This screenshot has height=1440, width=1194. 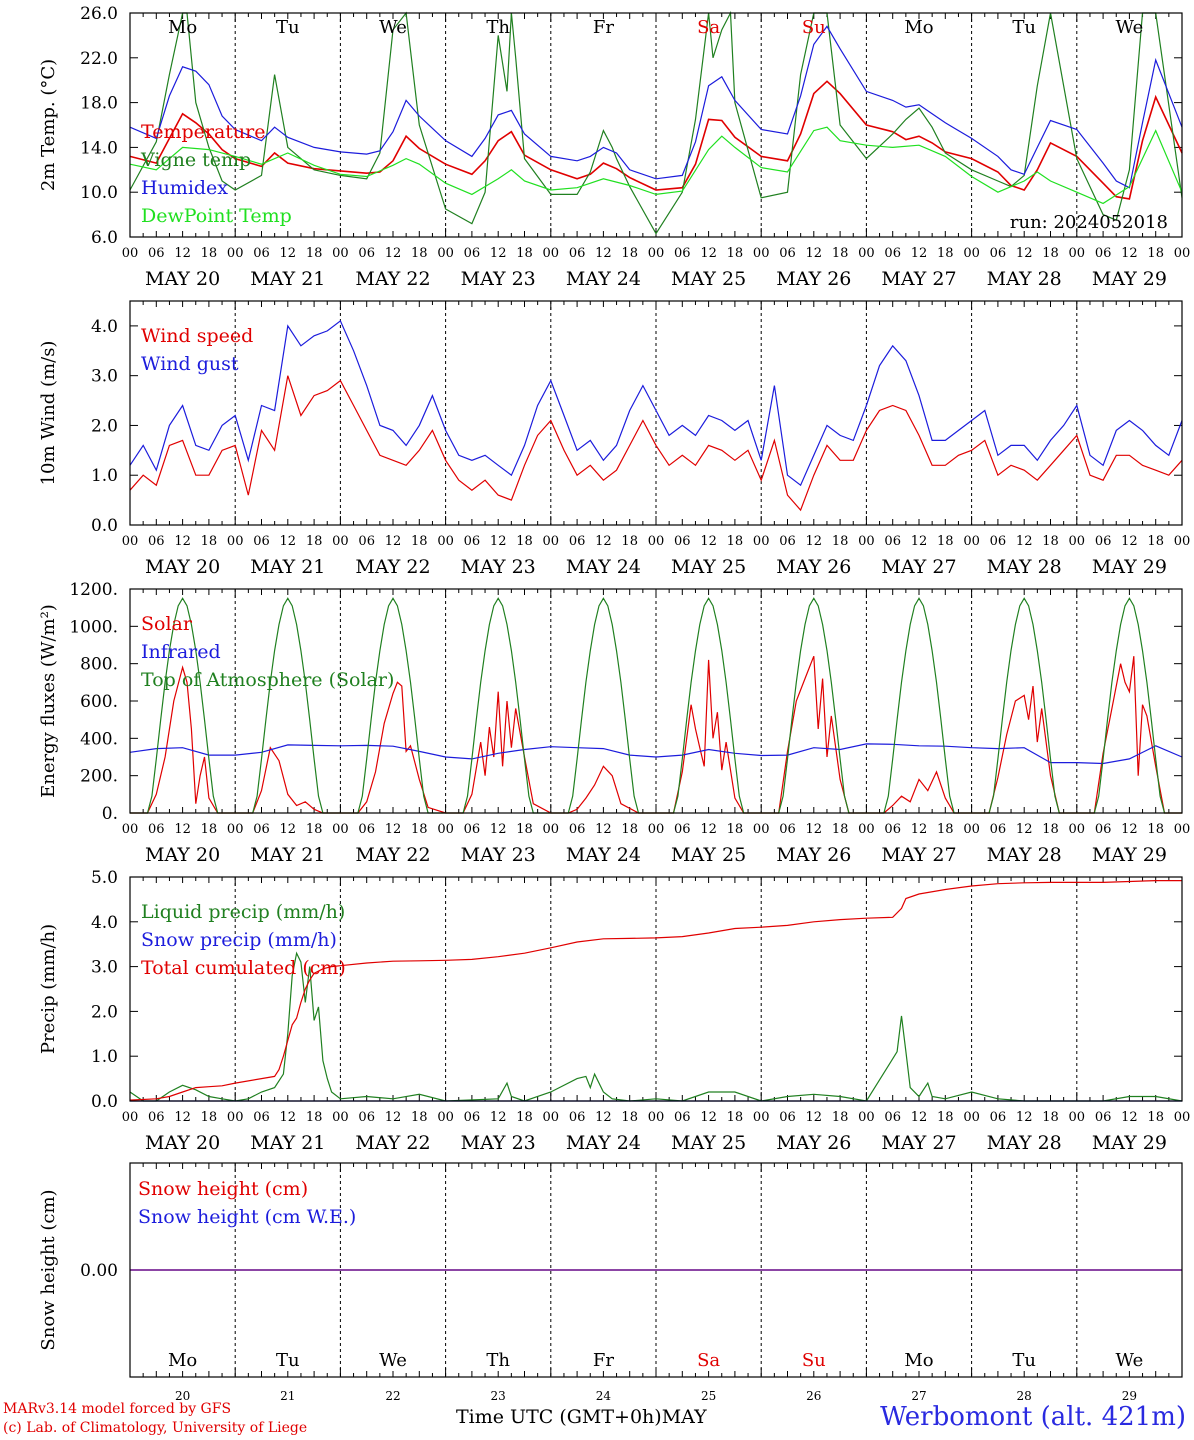 What do you see at coordinates (247, 1217) in the screenshot?
I see `legend-entry: Snow height (cm W.E.)` at bounding box center [247, 1217].